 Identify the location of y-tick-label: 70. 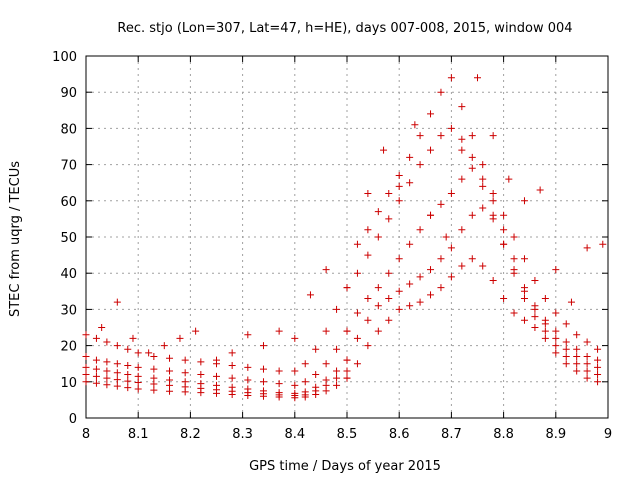
(68, 166).